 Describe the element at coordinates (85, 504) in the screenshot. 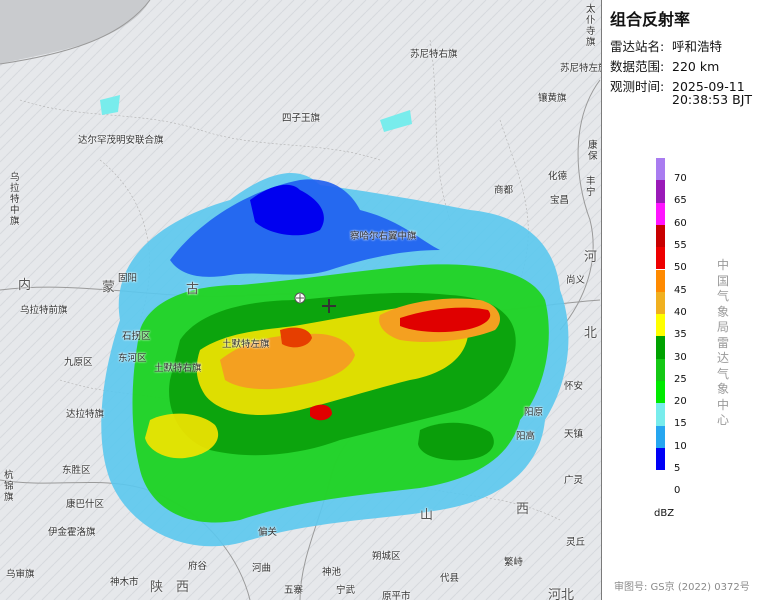

I see `map-label: 康巴什区` at that location.